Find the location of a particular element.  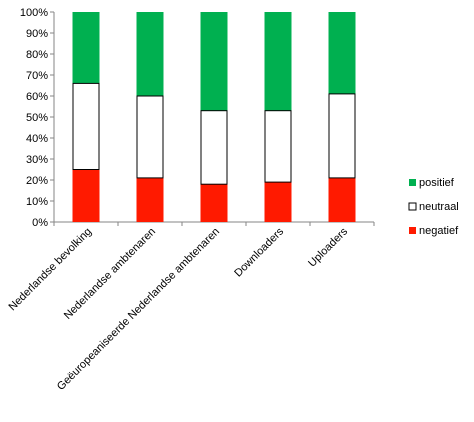

y-tick-label: 50% is located at coordinates (37, 118).